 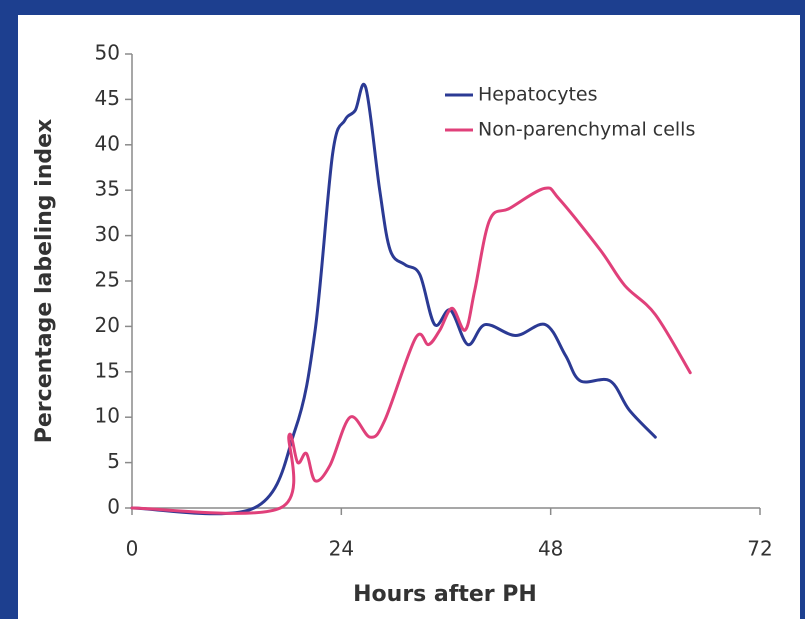 What do you see at coordinates (107, 189) in the screenshot?
I see `y-tick-label: 35` at bounding box center [107, 189].